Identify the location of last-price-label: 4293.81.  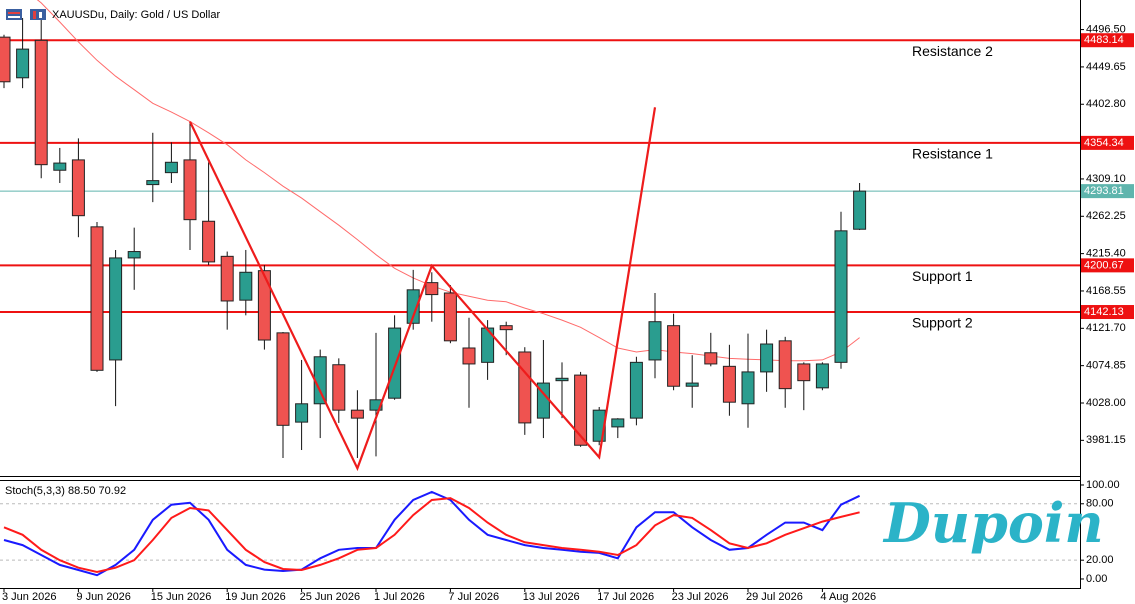
(1104, 191).